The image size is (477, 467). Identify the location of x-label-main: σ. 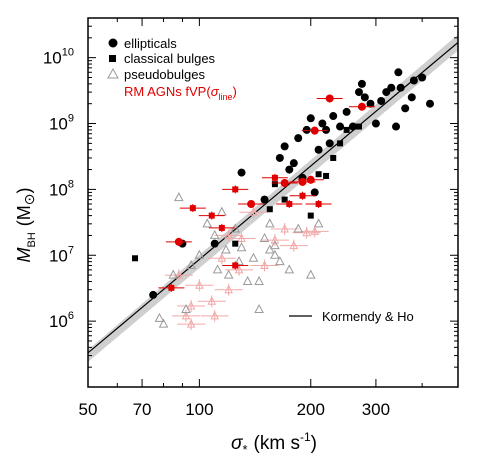
(237, 443).